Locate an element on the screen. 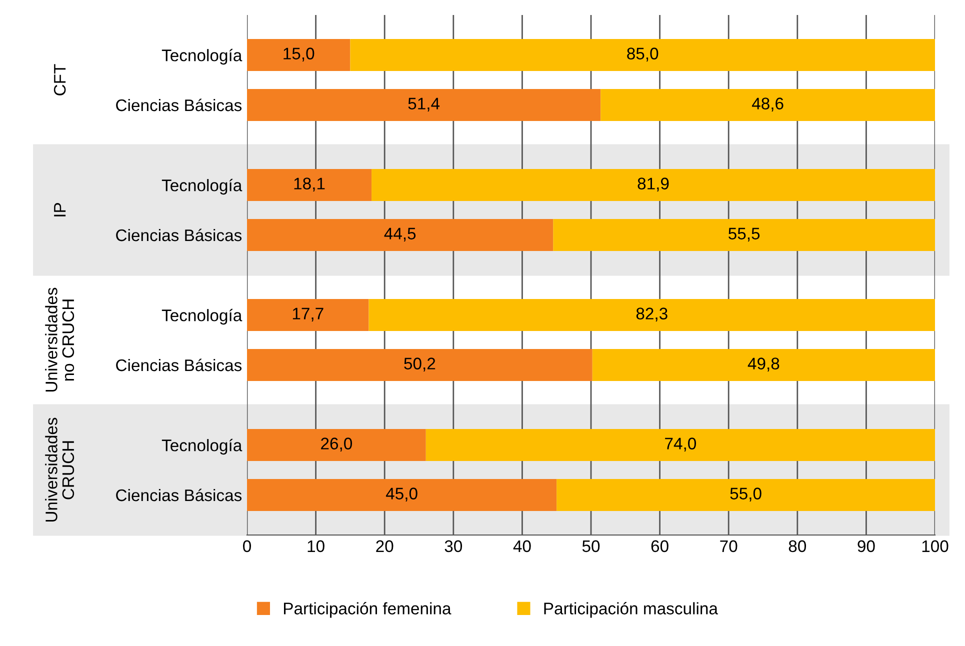 The width and height of the screenshot is (965, 646). text: 55,0 is located at coordinates (746, 495).